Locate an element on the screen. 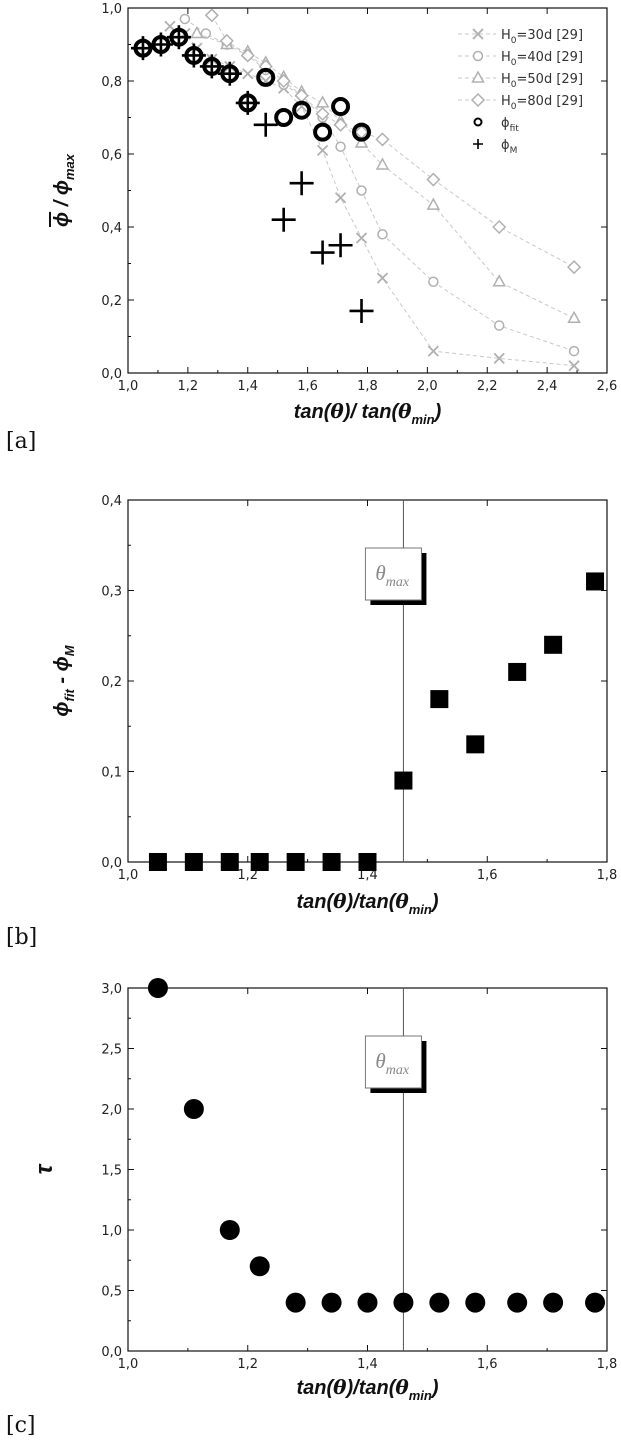  x-tick-label: 2,6 is located at coordinates (607, 386).